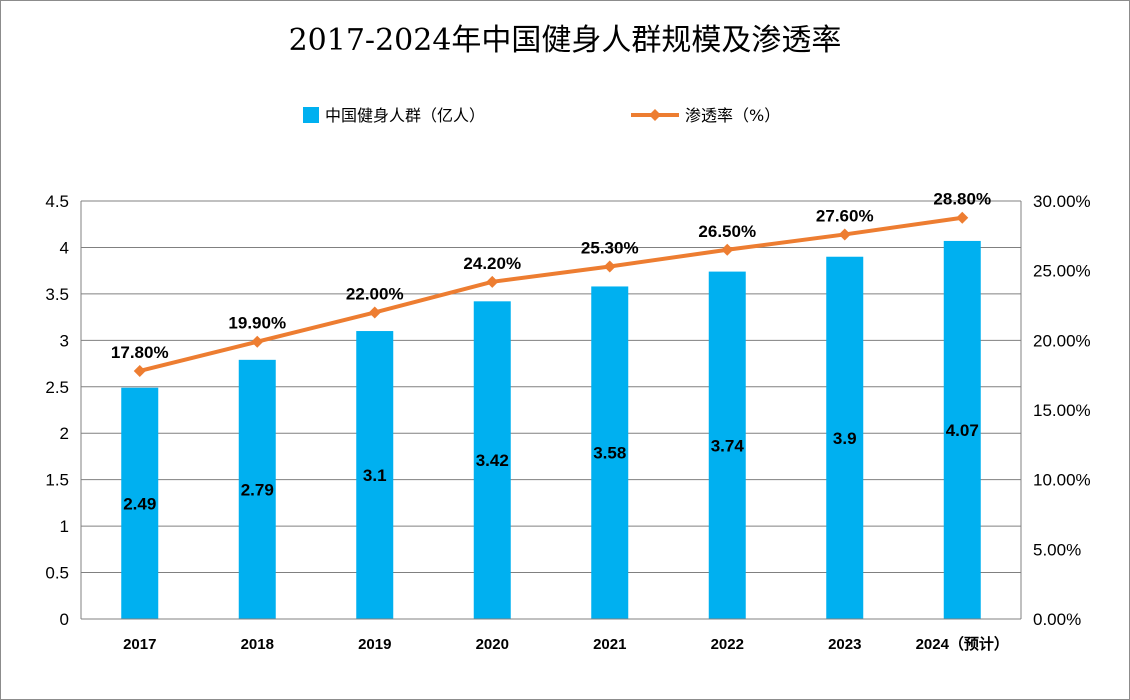 Image resolution: width=1130 pixels, height=700 pixels. I want to click on bar-value-label: 2.79, so click(257, 489).